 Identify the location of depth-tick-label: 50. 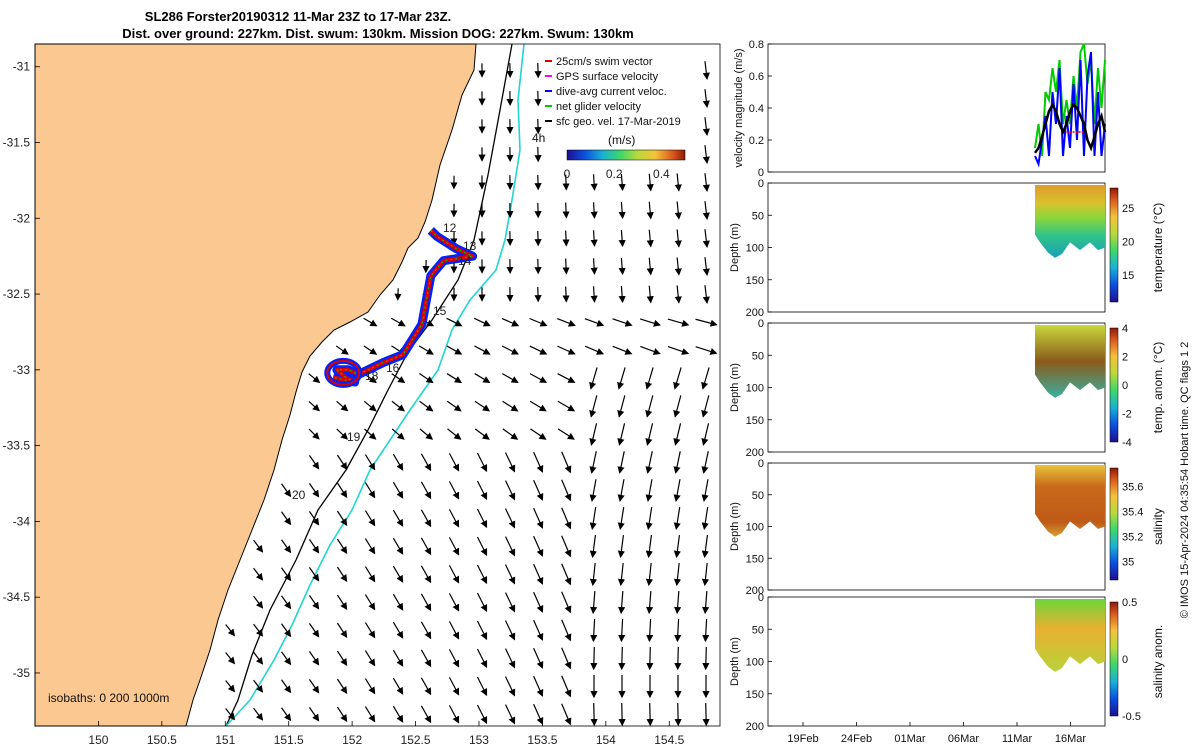
(758, 630).